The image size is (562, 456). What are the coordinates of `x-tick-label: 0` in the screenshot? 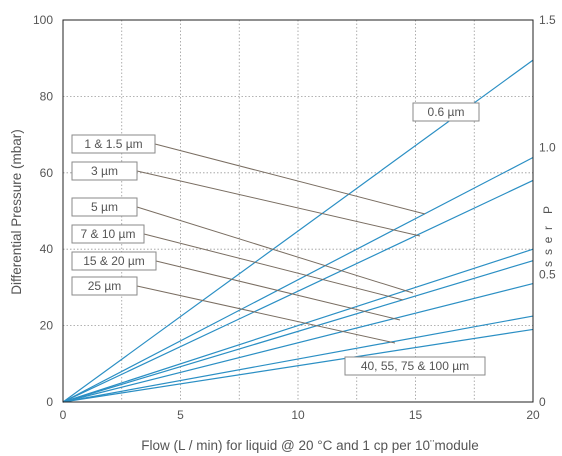 It's located at (63, 415).